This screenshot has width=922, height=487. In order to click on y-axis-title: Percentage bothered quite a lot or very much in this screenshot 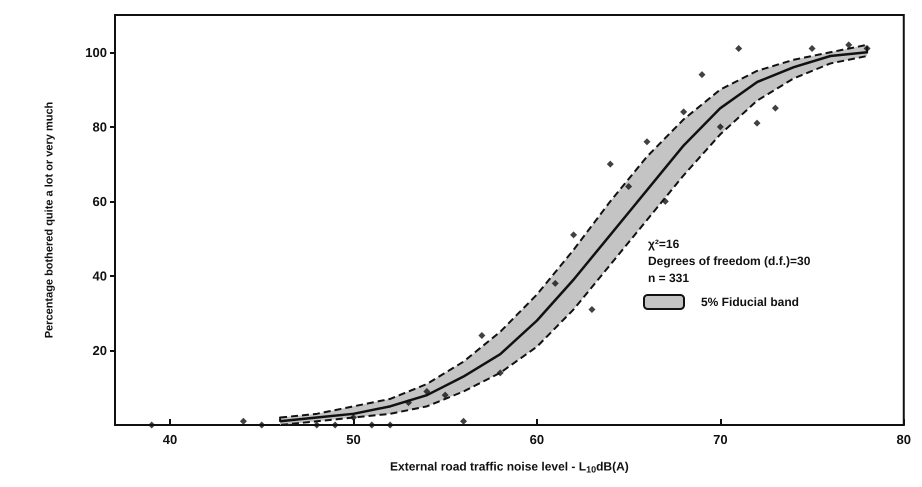, I will do `click(50, 219)`.